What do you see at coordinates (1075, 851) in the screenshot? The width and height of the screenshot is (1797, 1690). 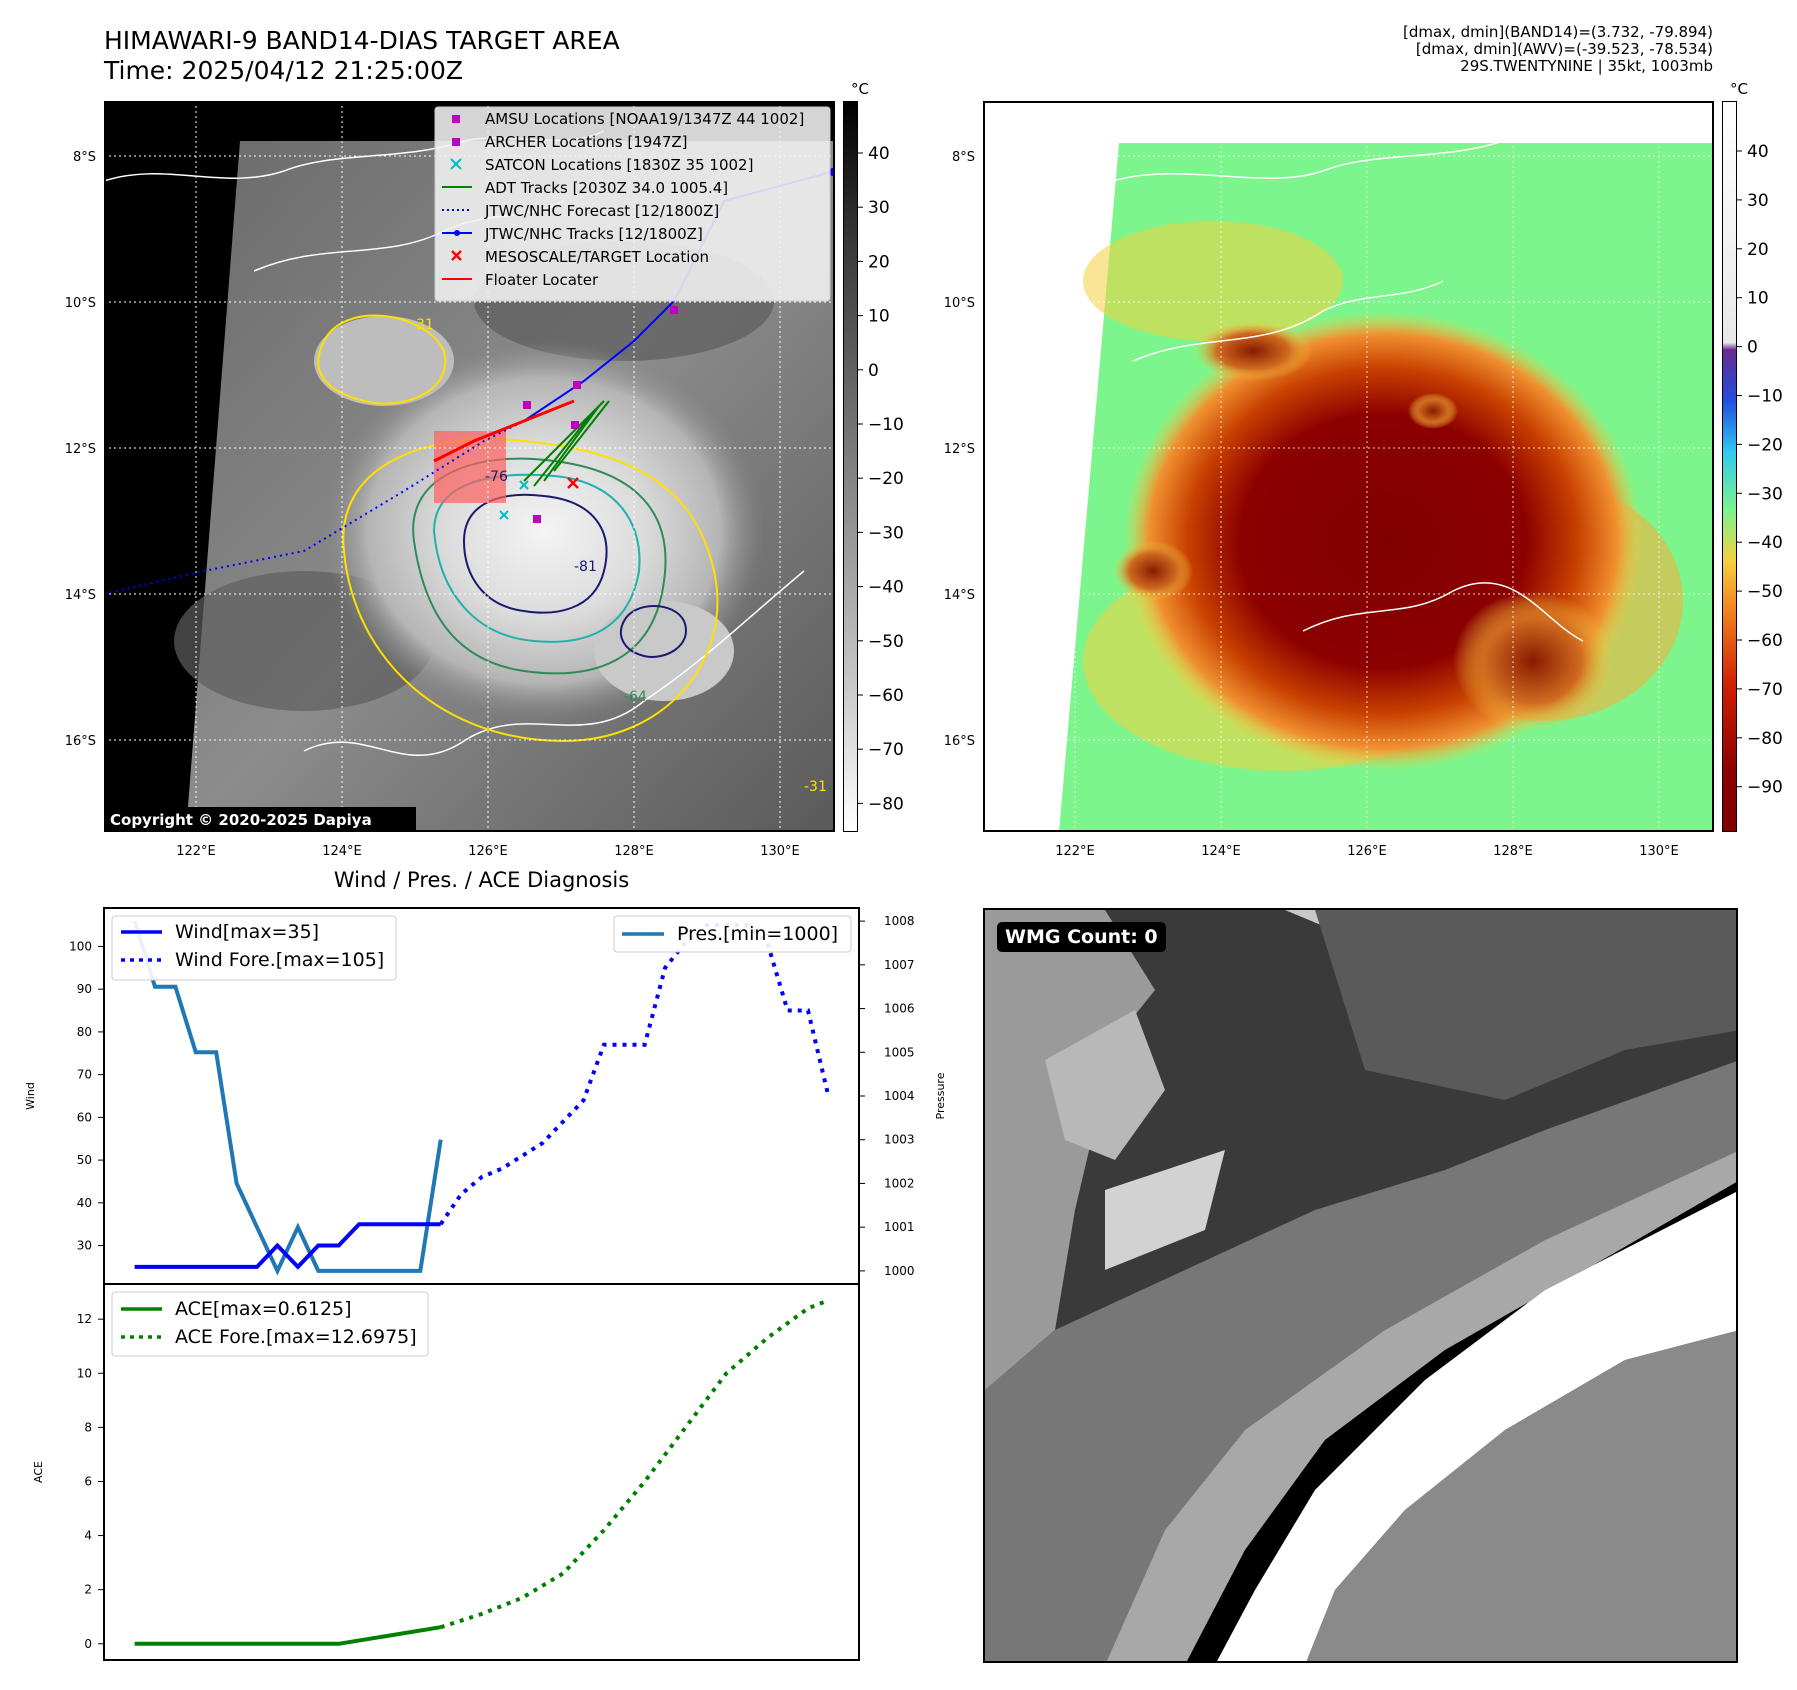 I see `awv-lon-tick-label: 122°E` at bounding box center [1075, 851].